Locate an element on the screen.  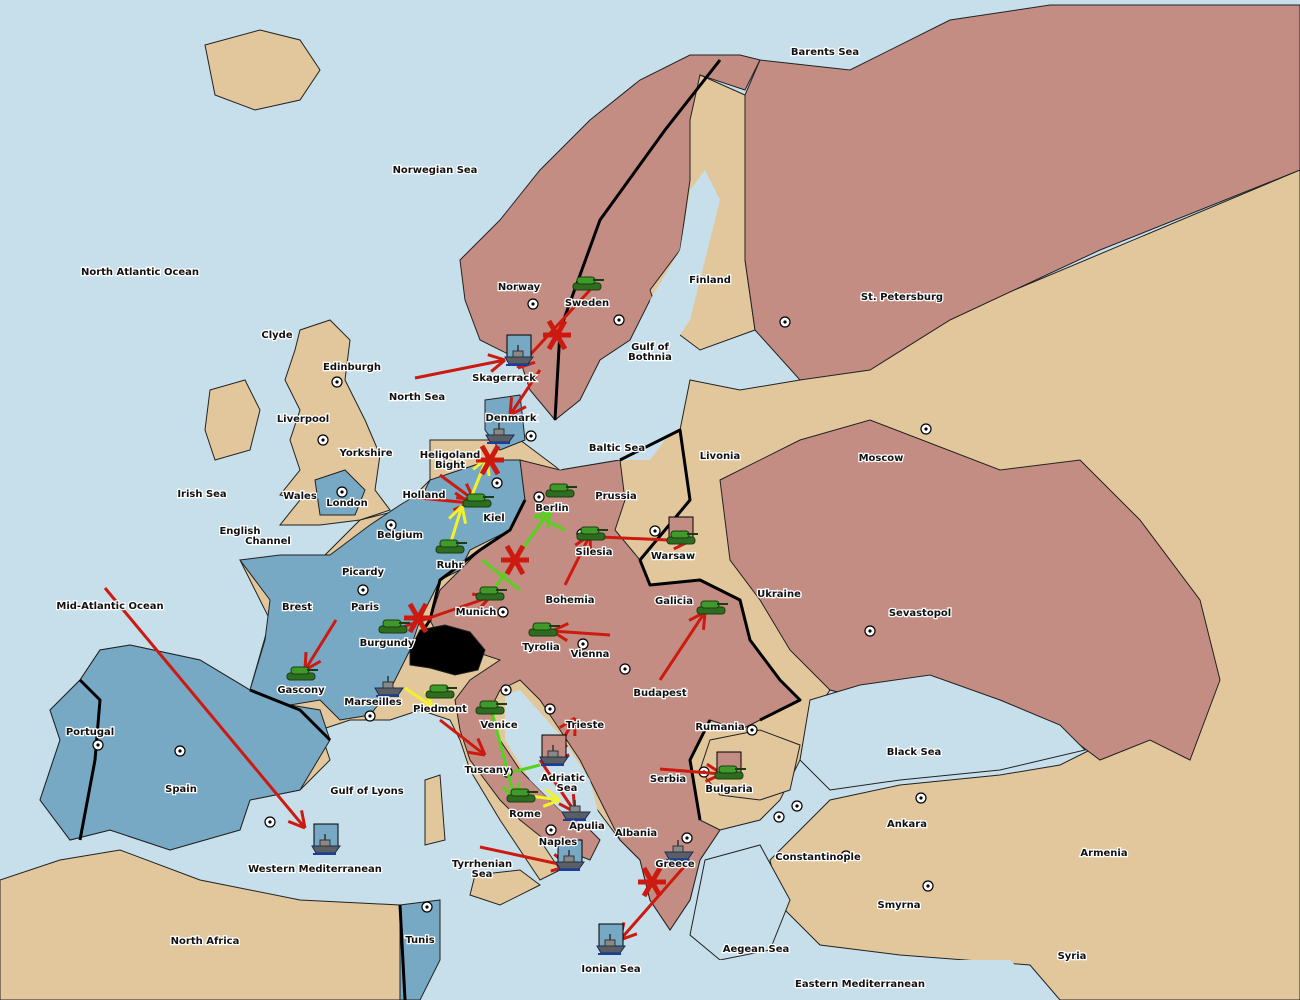
province-label: Brest is located at coordinates (297, 607).